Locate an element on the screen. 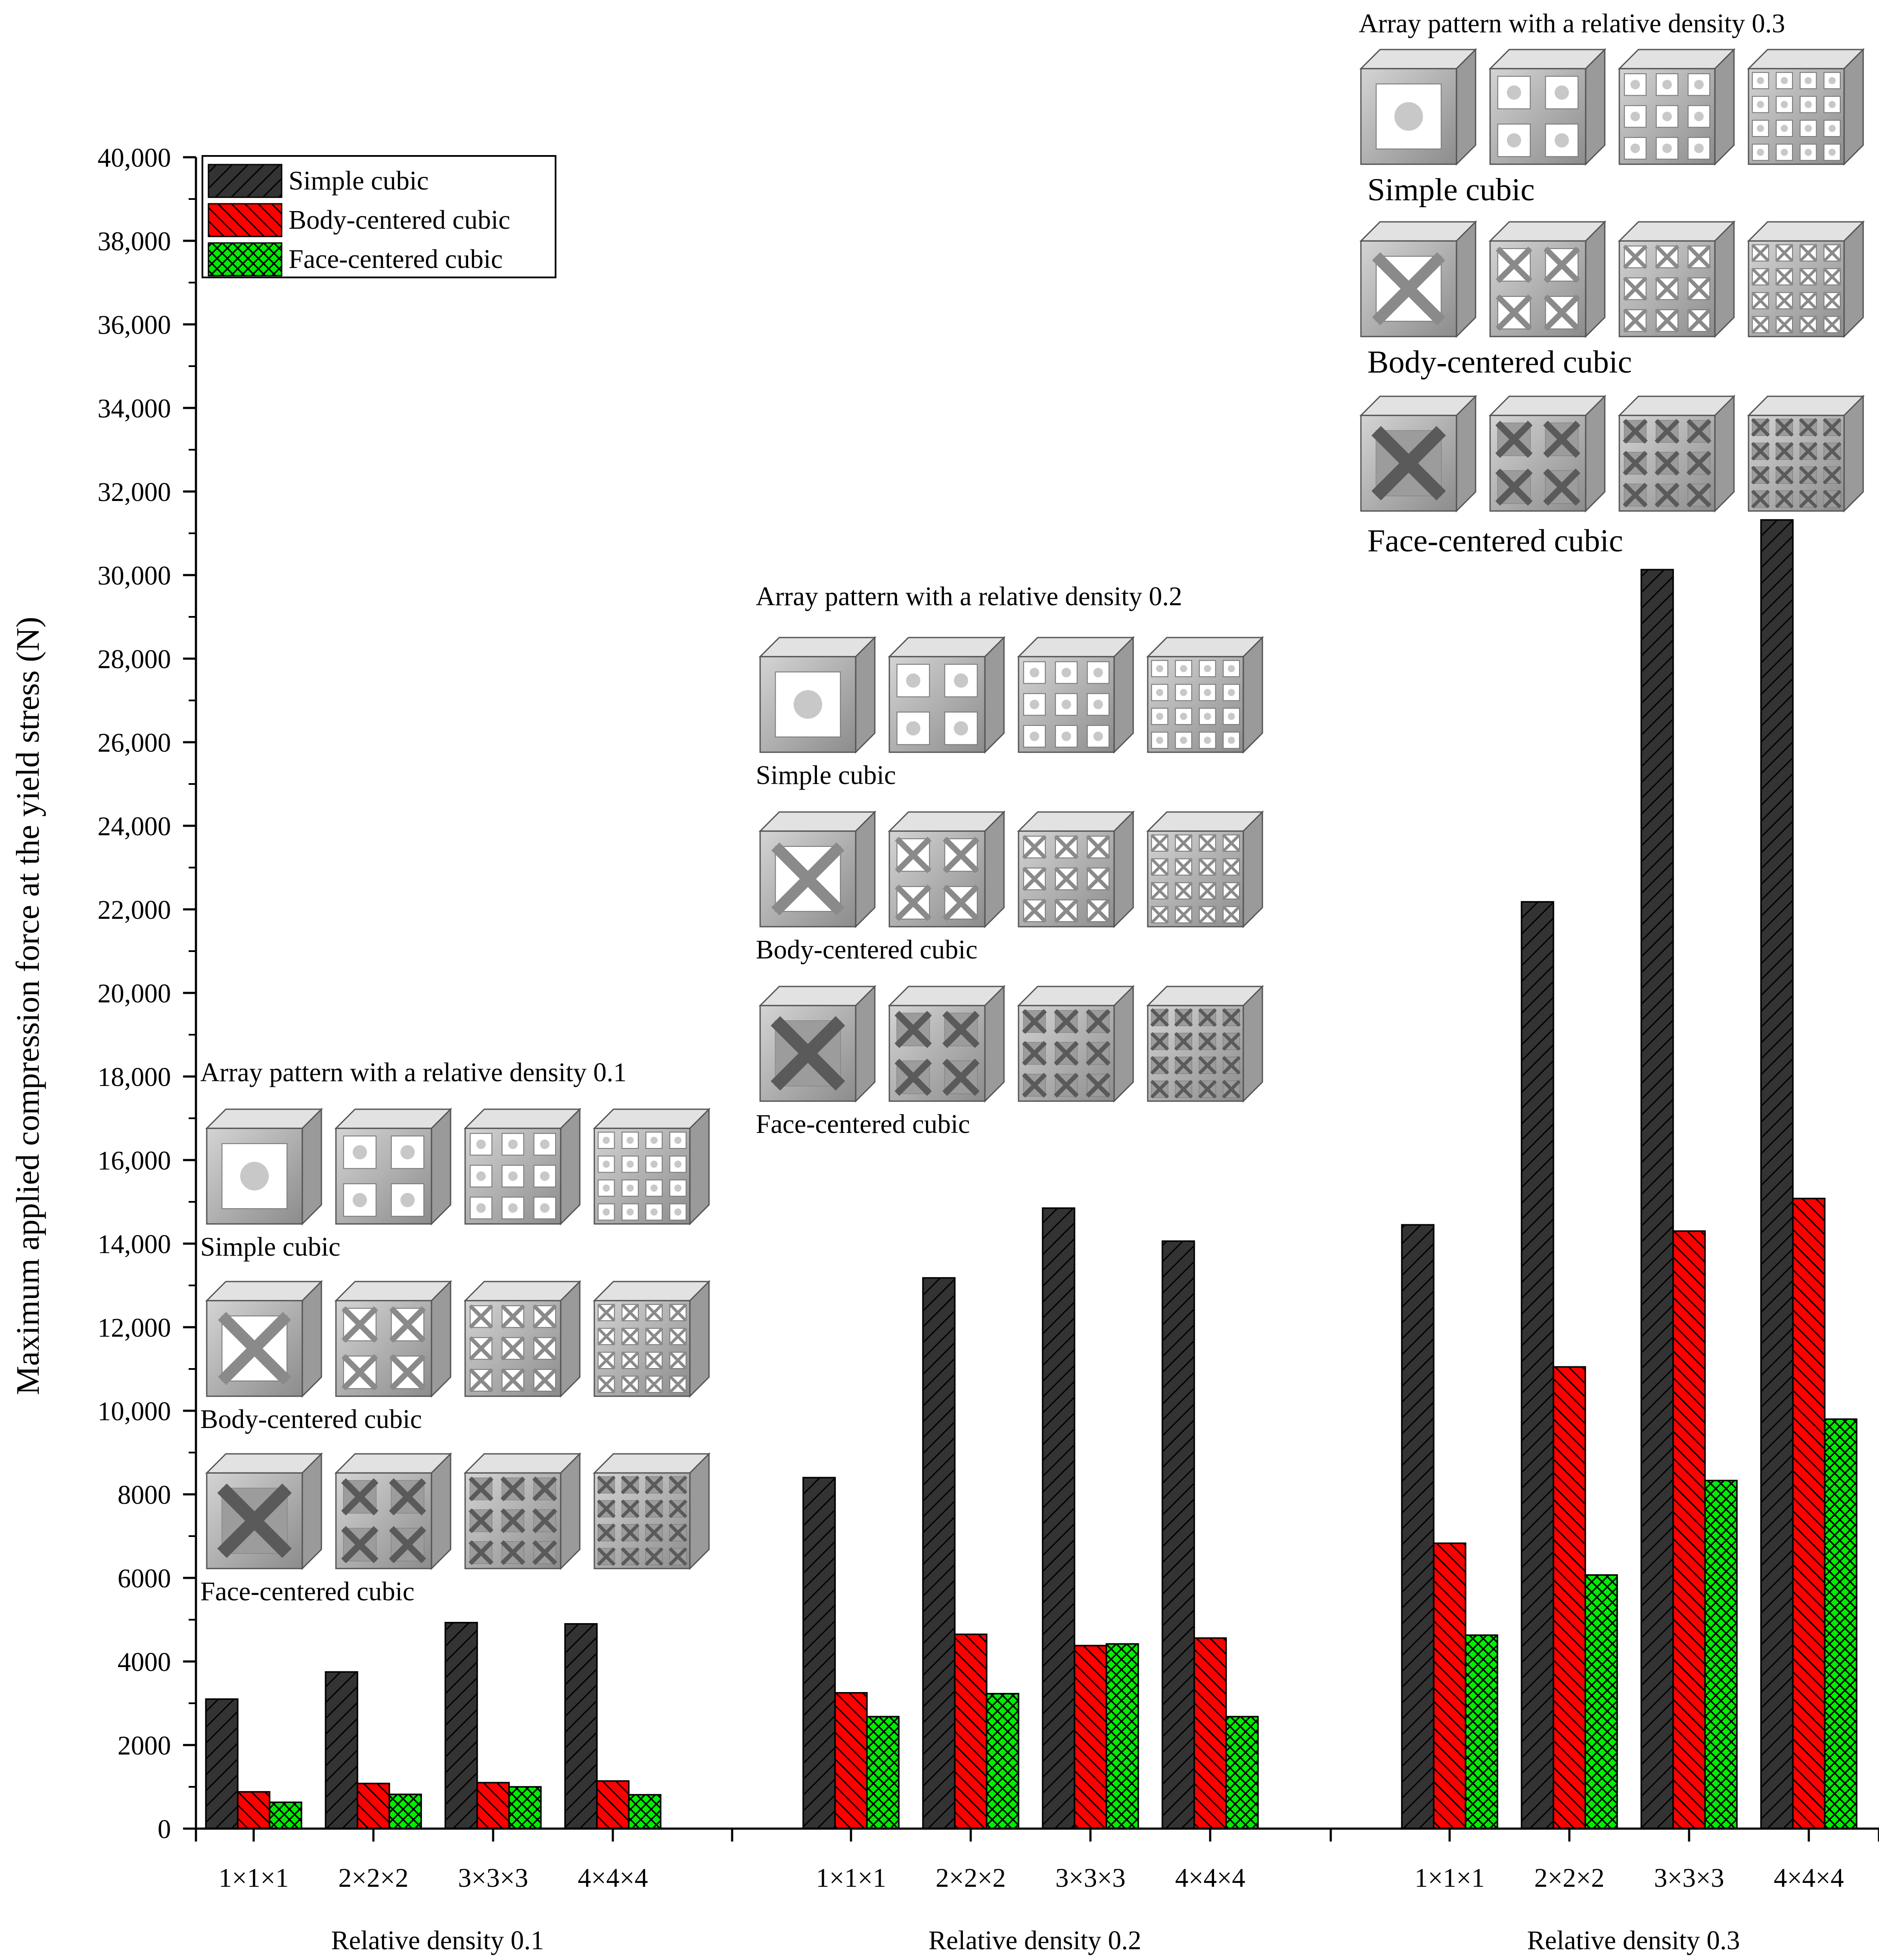  x-group-label: Relative density 0.1 is located at coordinates (437, 1941).